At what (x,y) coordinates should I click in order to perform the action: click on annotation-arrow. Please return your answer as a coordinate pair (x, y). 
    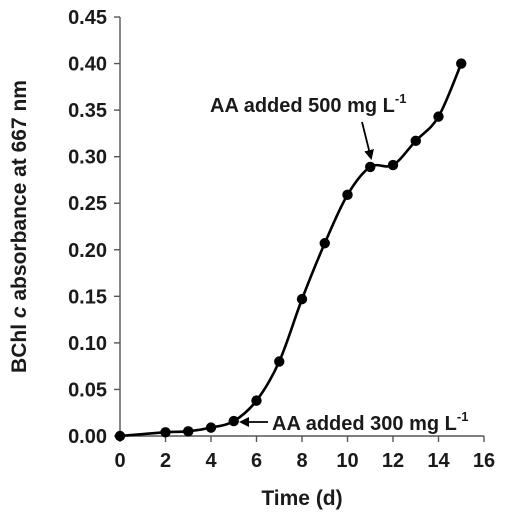
    Looking at the image, I should click on (367, 140).